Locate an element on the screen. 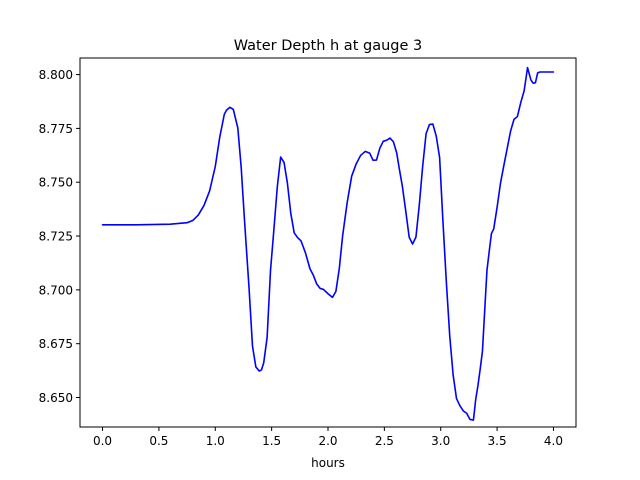 The image size is (640, 480). y-tick-label: 8.650 is located at coordinates (56, 398).